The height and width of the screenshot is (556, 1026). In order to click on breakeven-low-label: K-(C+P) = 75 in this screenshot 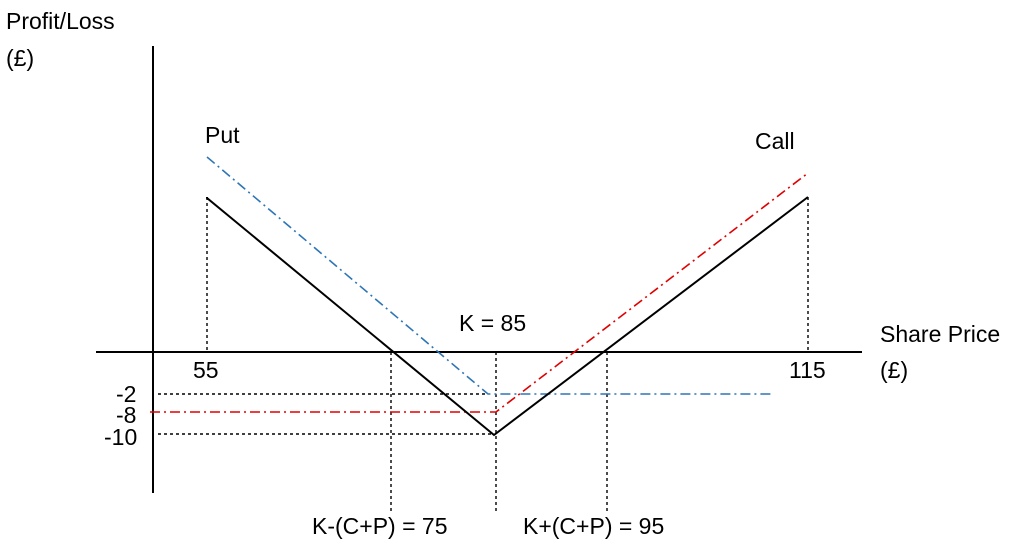, I will do `click(380, 526)`.